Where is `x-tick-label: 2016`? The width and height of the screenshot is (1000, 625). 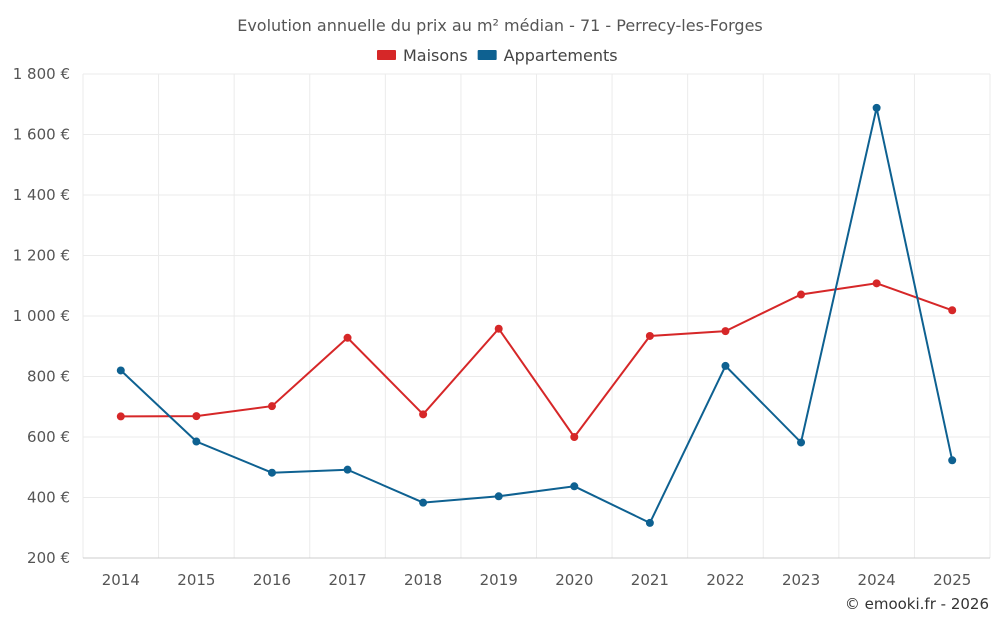
x-tick-label: 2016 is located at coordinates (272, 580).